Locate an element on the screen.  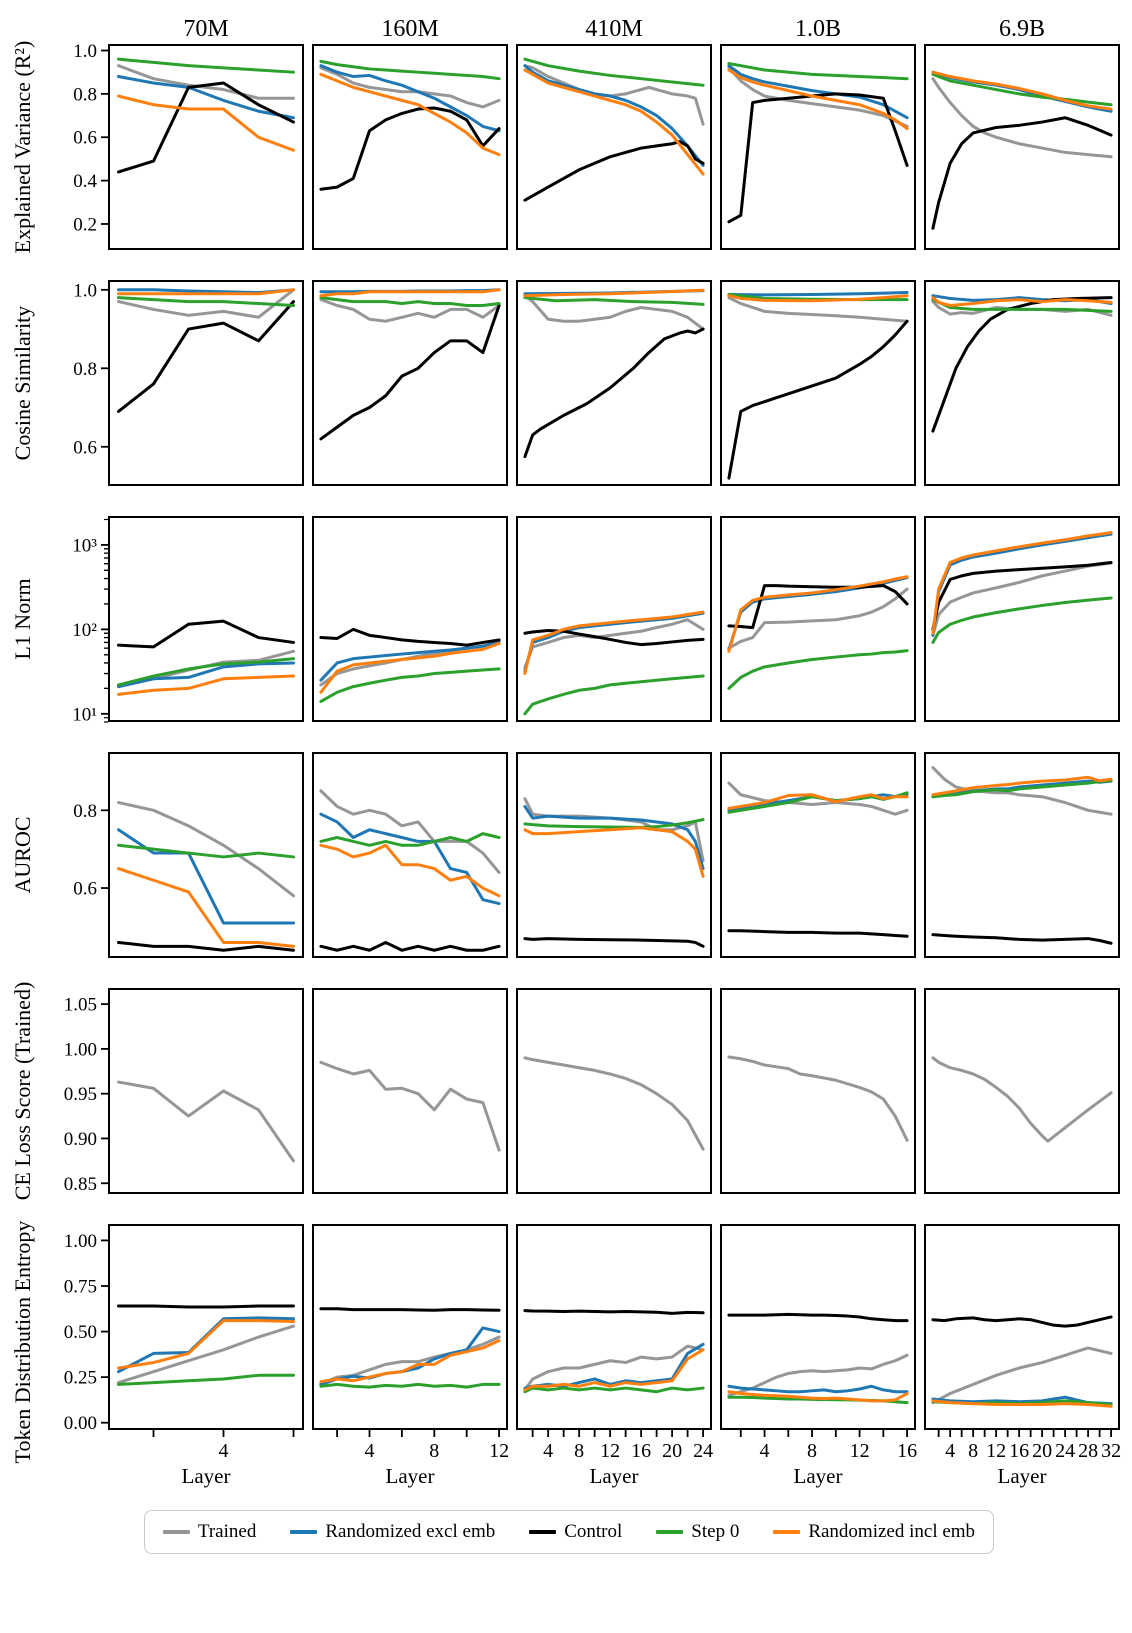
legend-label: Control is located at coordinates (593, 1531).